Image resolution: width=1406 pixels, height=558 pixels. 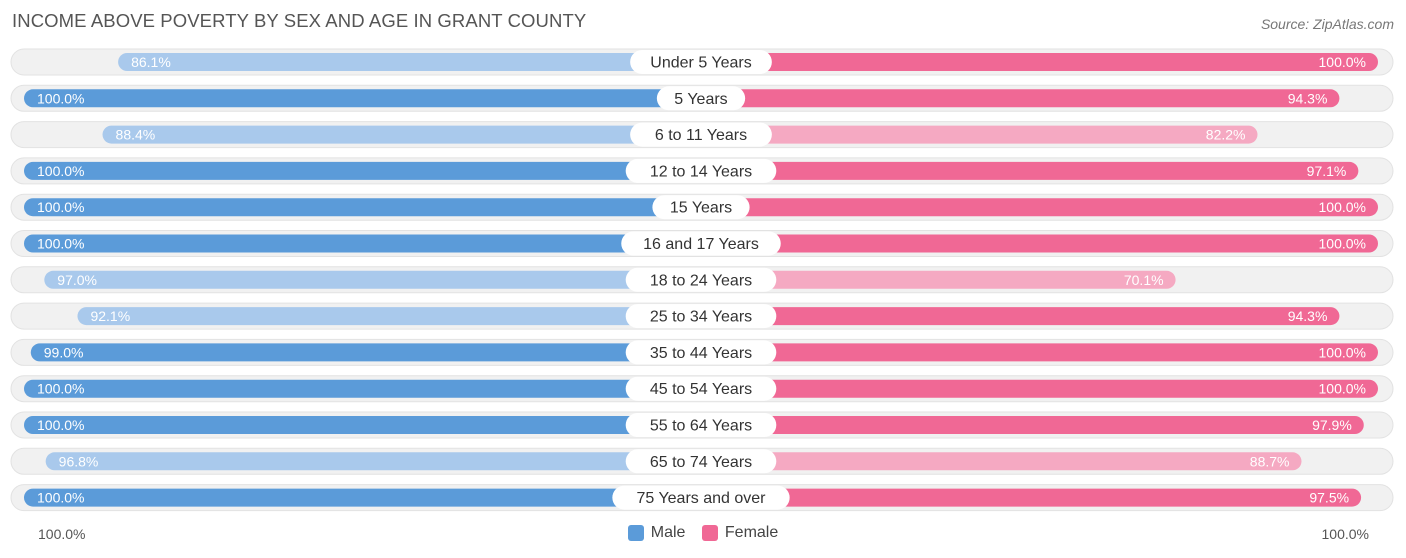 I want to click on label-female-12-to-14-years: 97.1%, so click(x=1327, y=171).